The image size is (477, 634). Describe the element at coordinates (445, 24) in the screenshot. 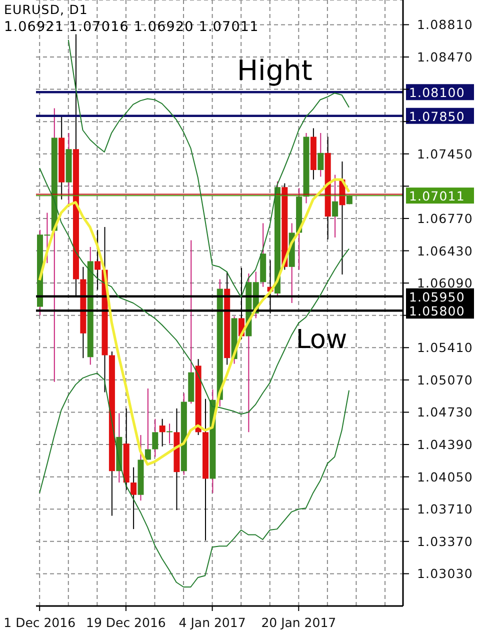

I see `y-tick-label: 1.08810` at that location.